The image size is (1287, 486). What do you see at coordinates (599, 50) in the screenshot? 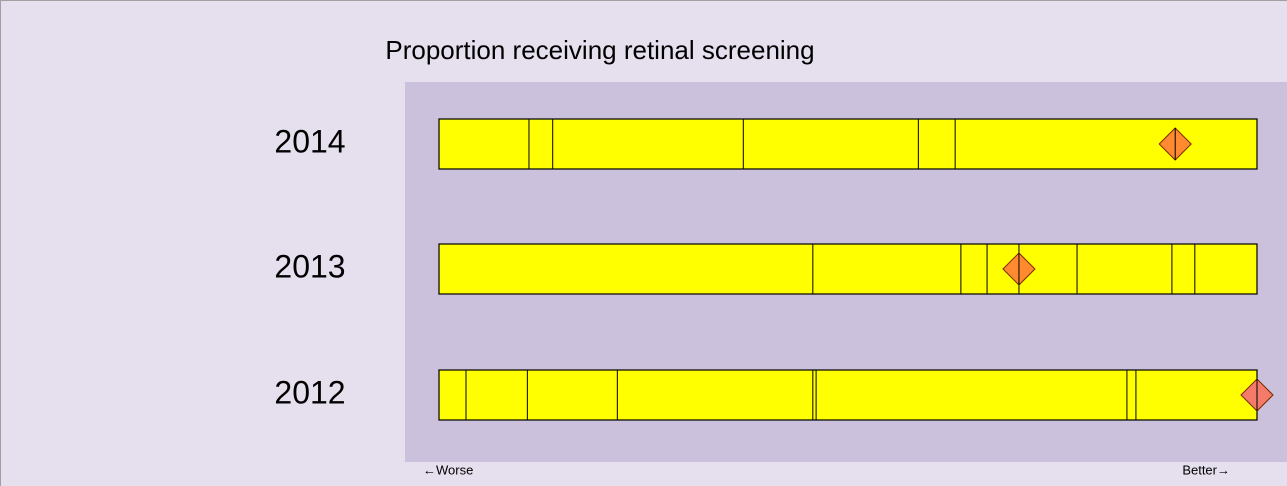
I see `chart-title: Proportion receiving retinal screening` at bounding box center [599, 50].